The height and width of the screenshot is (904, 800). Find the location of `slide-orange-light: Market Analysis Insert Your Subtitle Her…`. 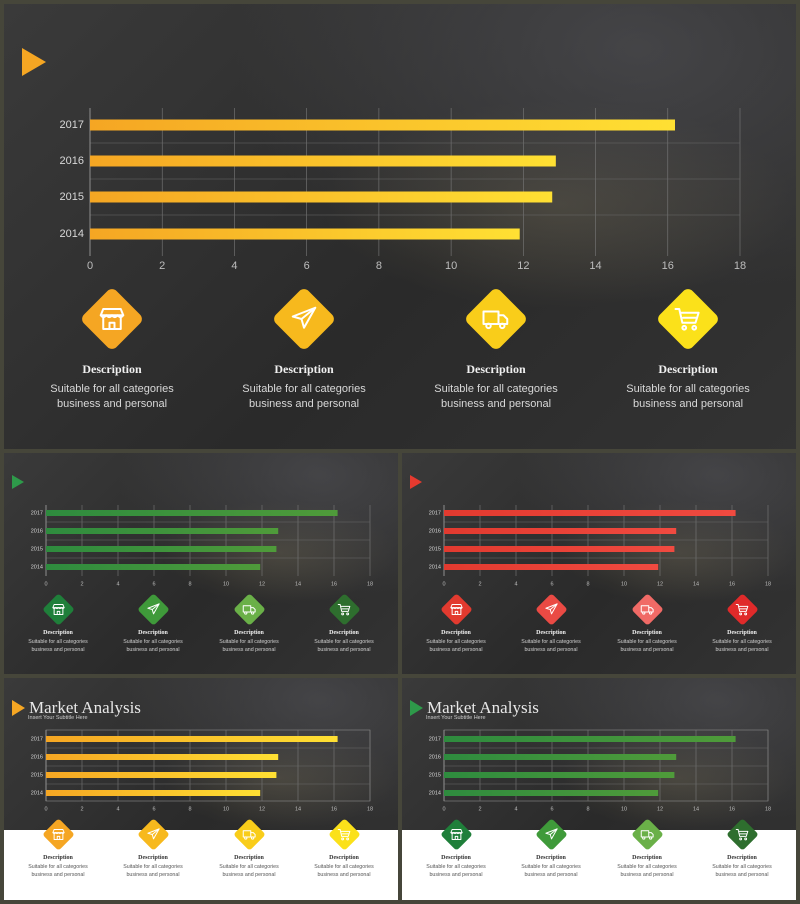

slide-orange-light: Market Analysis Insert Your Subtitle Her… is located at coordinates (201, 789).